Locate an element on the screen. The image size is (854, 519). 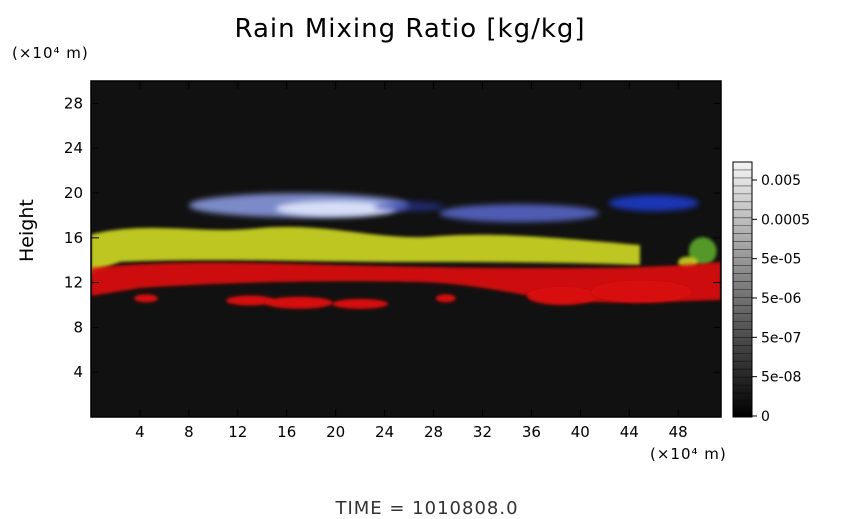
colorbar-label: 5e-05 is located at coordinates (781, 260).